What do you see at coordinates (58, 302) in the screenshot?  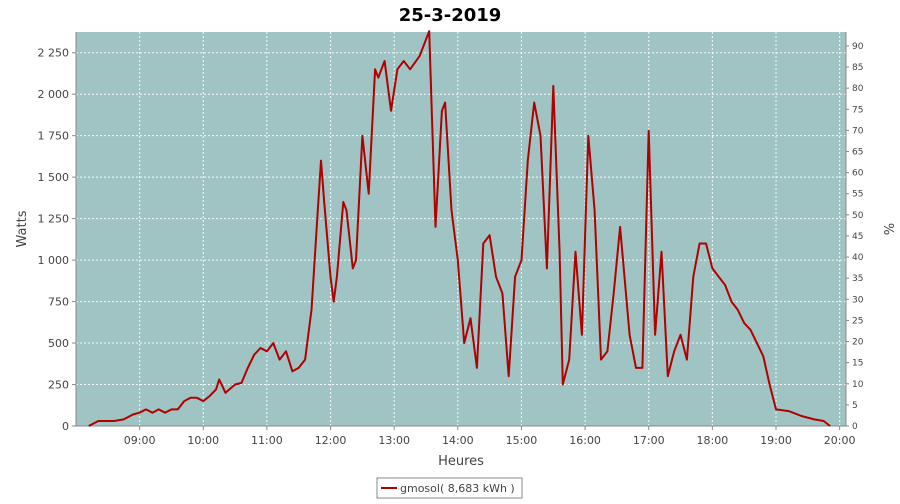 I see `y-tick-label: 750` at bounding box center [58, 302].